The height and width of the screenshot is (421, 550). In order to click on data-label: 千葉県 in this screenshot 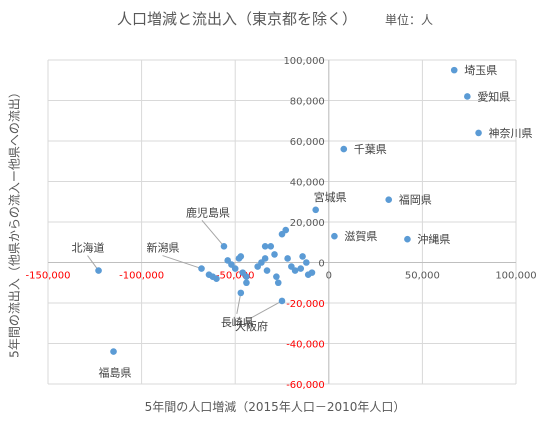, I will do `click(370, 149)`.